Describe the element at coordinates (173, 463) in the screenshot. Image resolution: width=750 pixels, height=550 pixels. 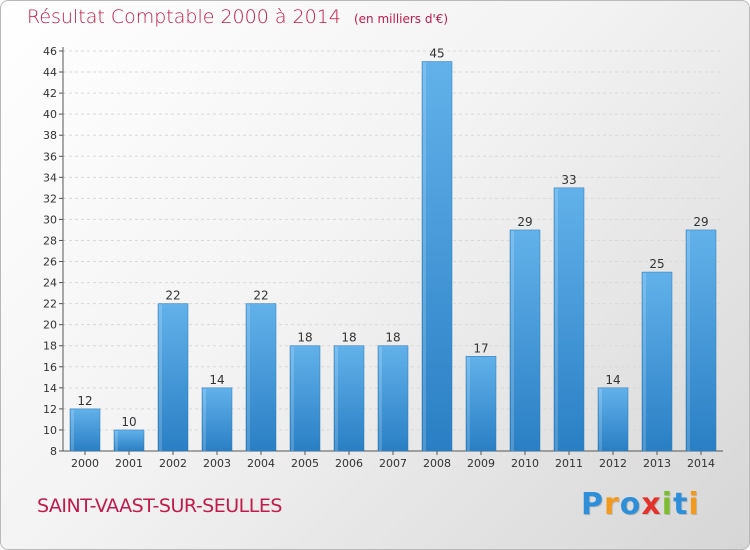
I see `x-tick-label: 2002` at that location.